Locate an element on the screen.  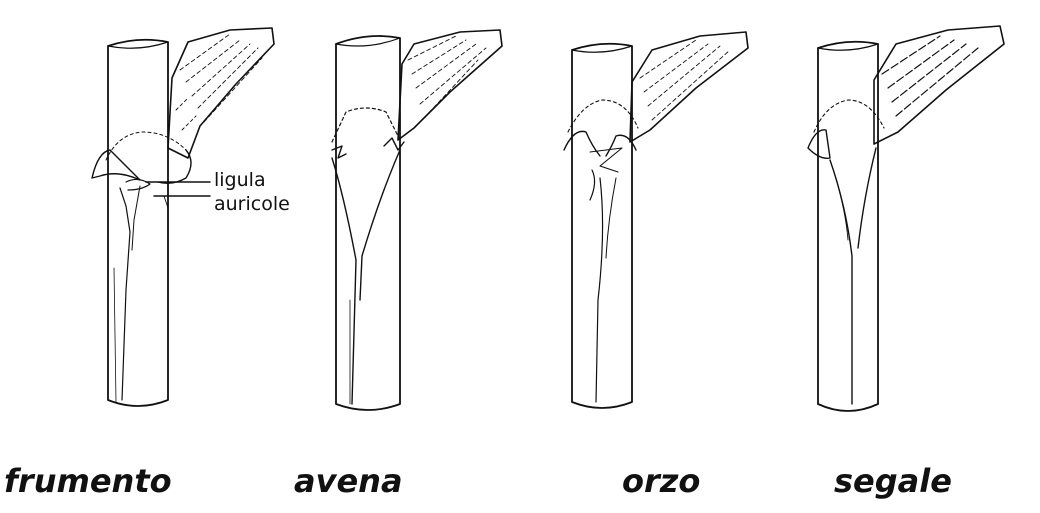
leaf-blade-avena is located at coordinates (450, 85).